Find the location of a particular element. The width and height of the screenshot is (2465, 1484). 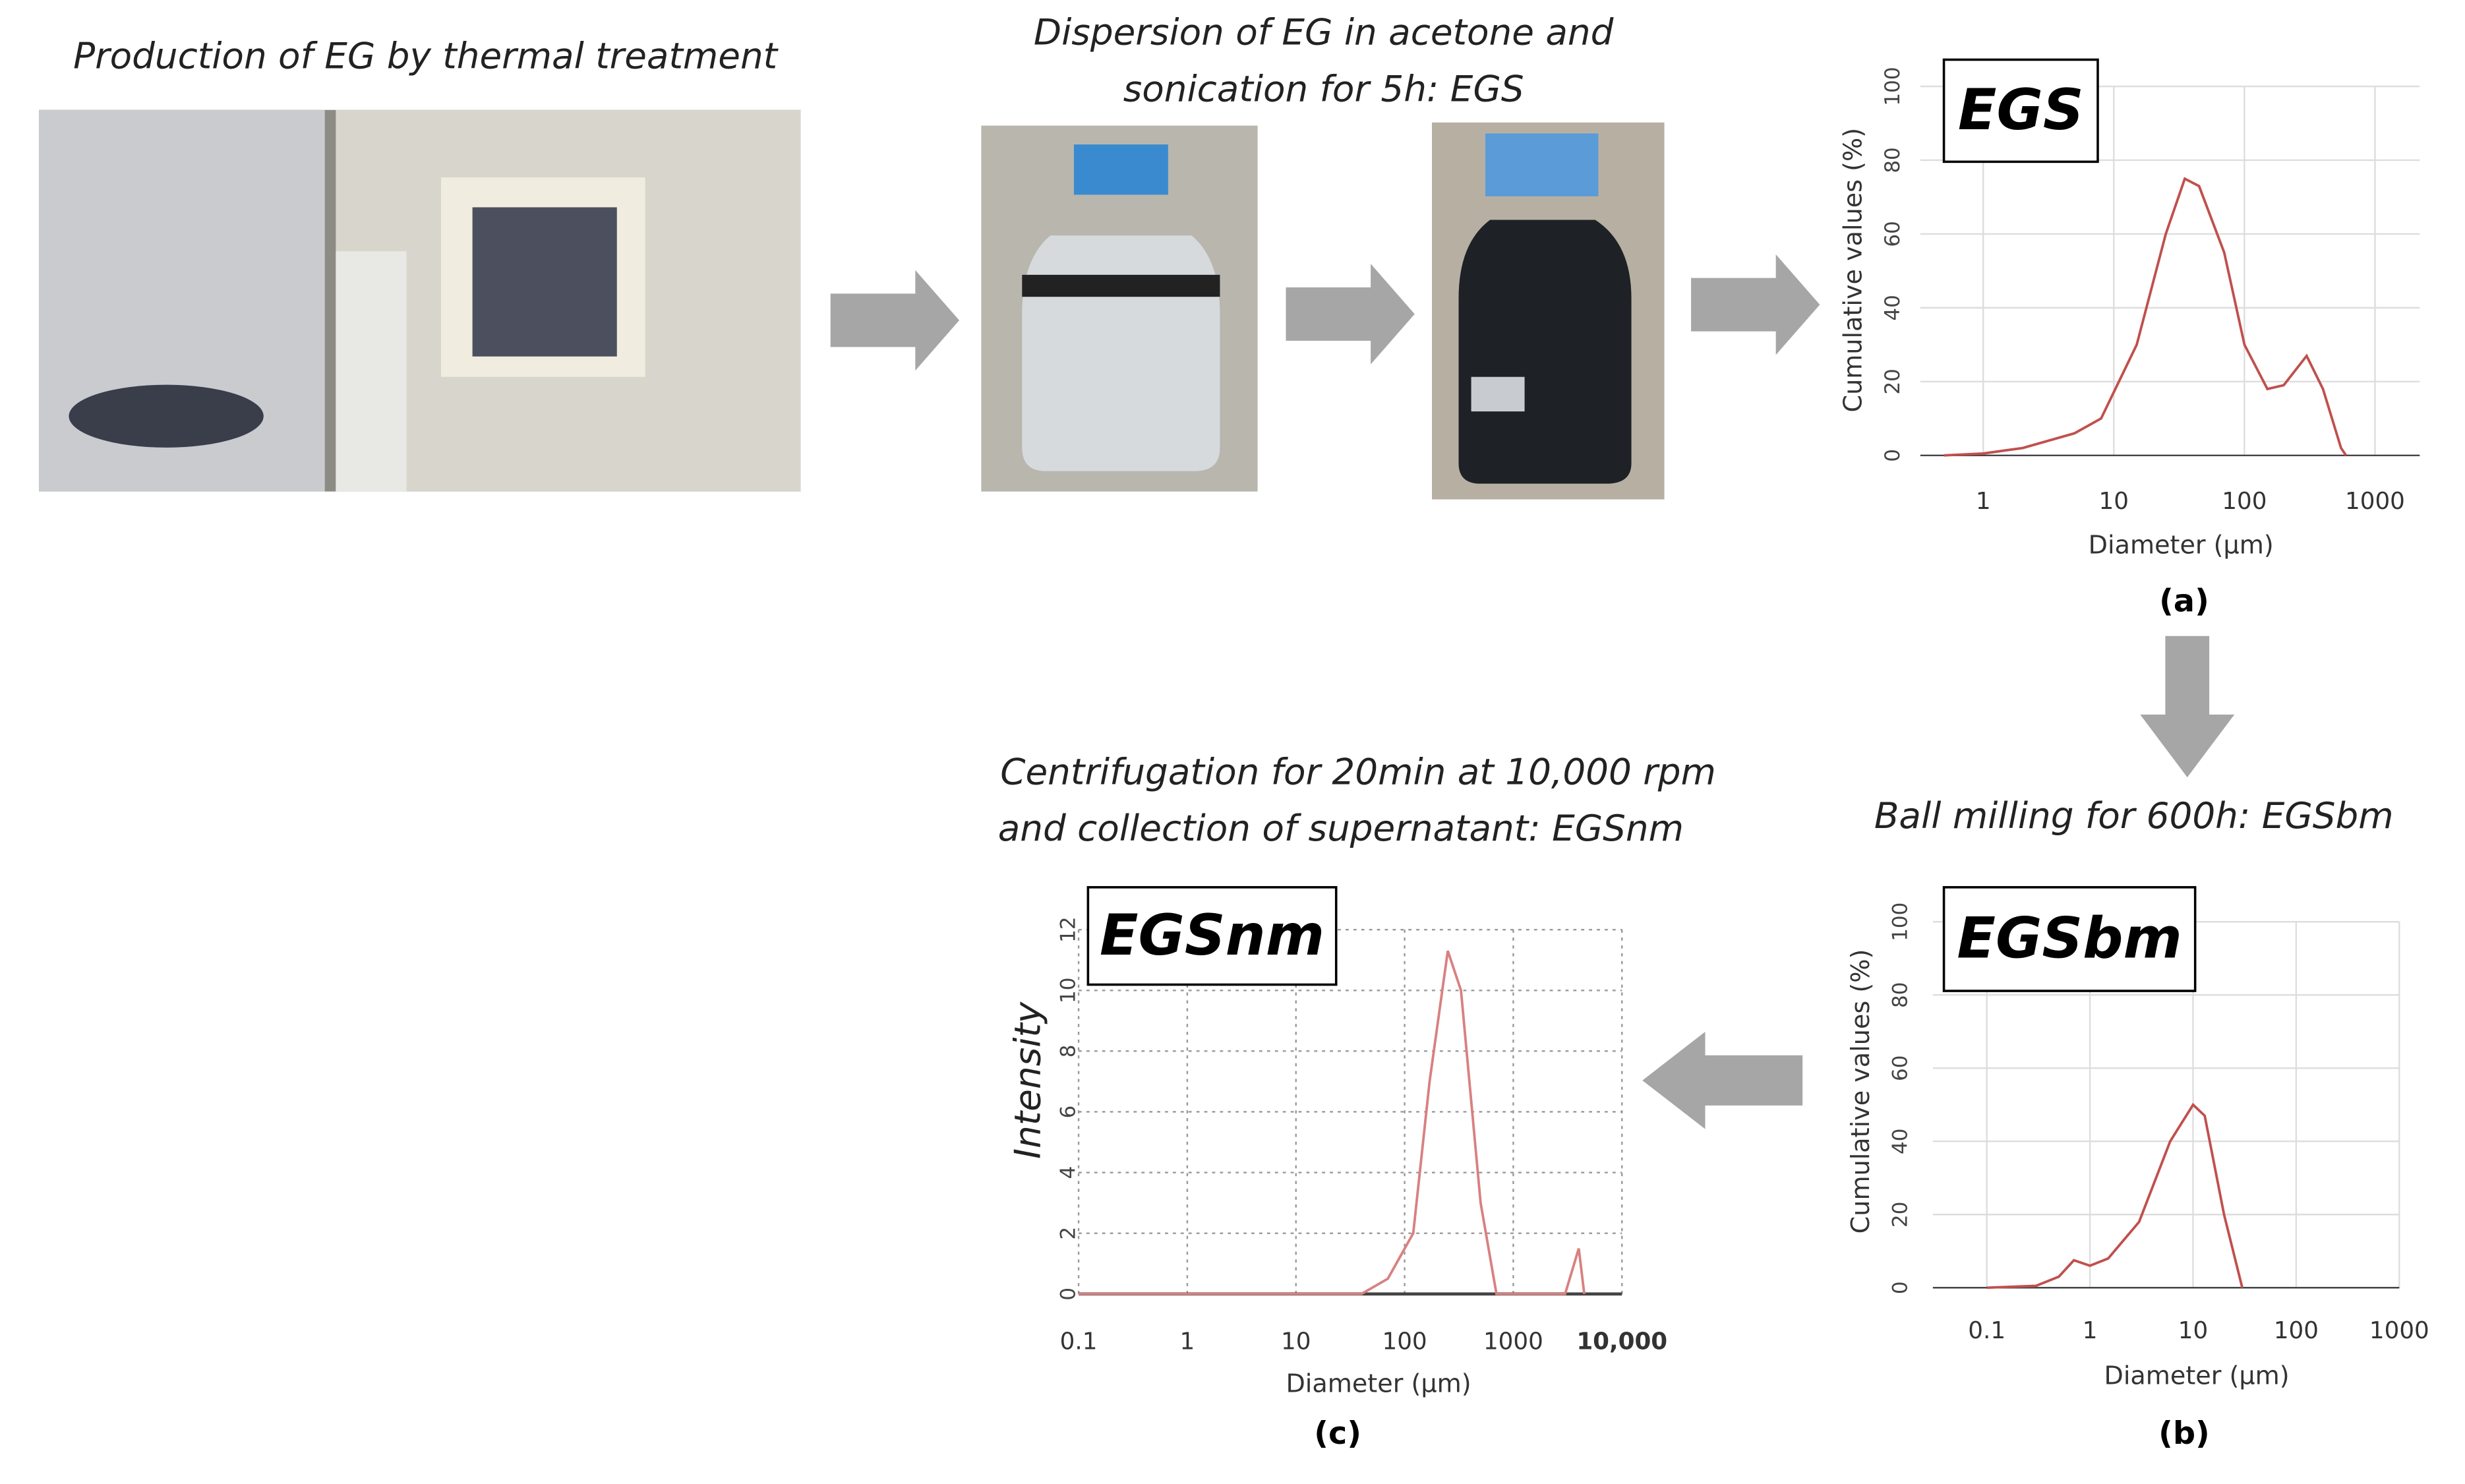

photo-furnace is located at coordinates (420, 300).